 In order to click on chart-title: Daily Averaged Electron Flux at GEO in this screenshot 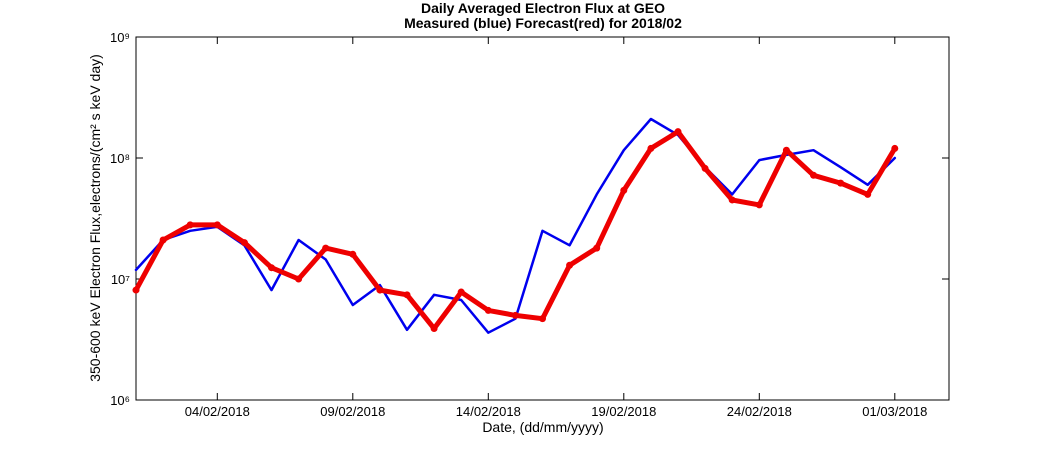, I will do `click(543, 8)`.